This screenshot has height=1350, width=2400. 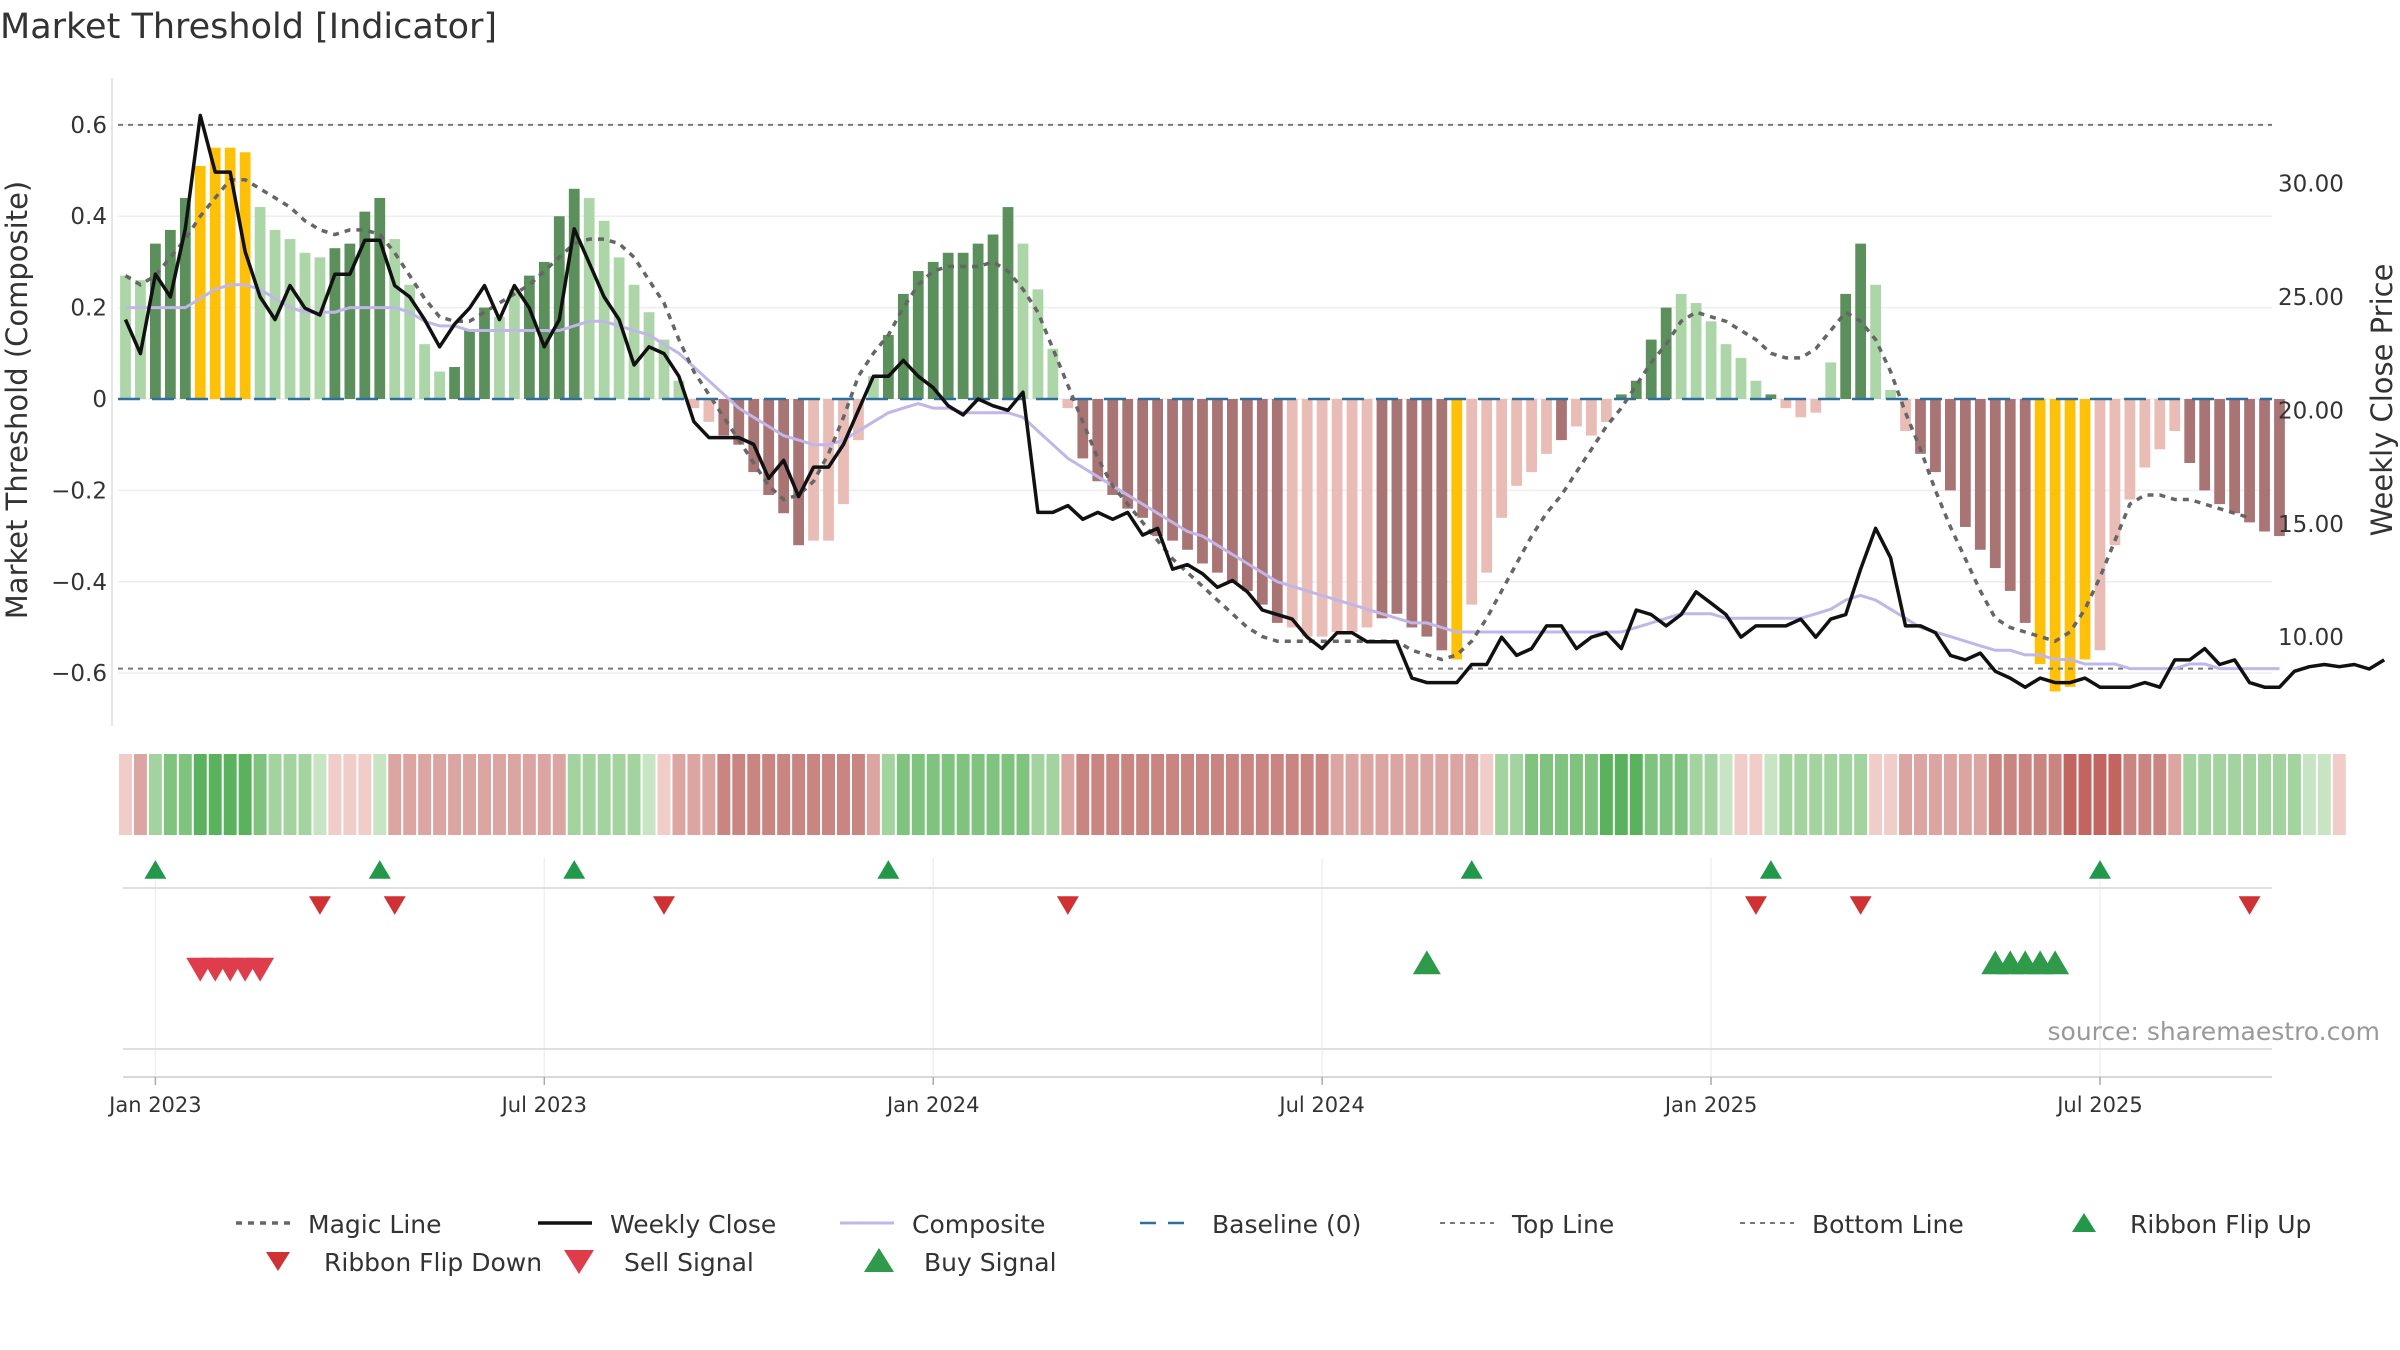 What do you see at coordinates (88, 309) in the screenshot?
I see `y-tick-label: 0.2` at bounding box center [88, 309].